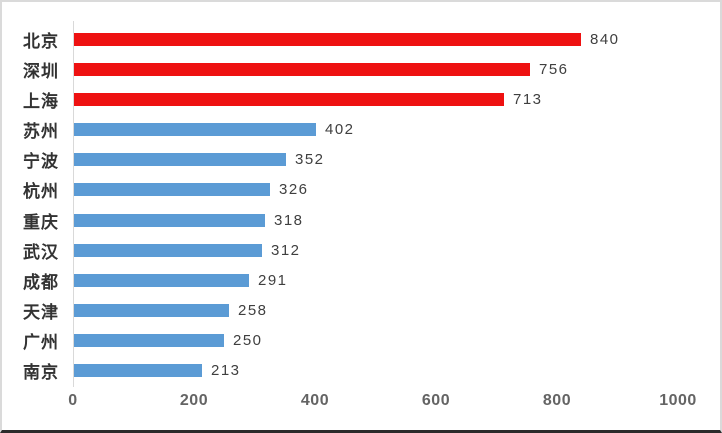 This screenshot has width=722, height=433. I want to click on value-label: 213, so click(226, 371).